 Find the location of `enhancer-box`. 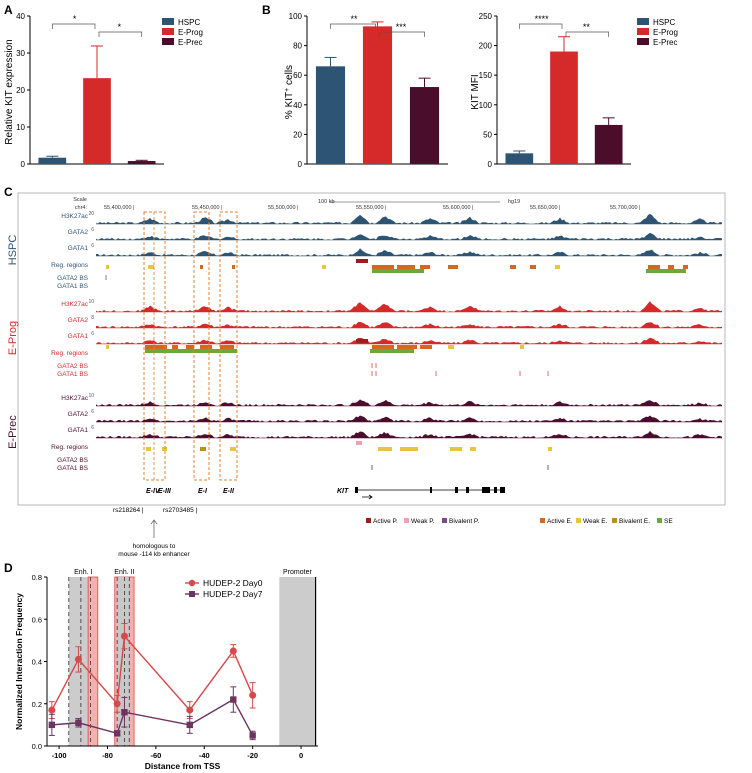

enhancer-box is located at coordinates (201, 346).